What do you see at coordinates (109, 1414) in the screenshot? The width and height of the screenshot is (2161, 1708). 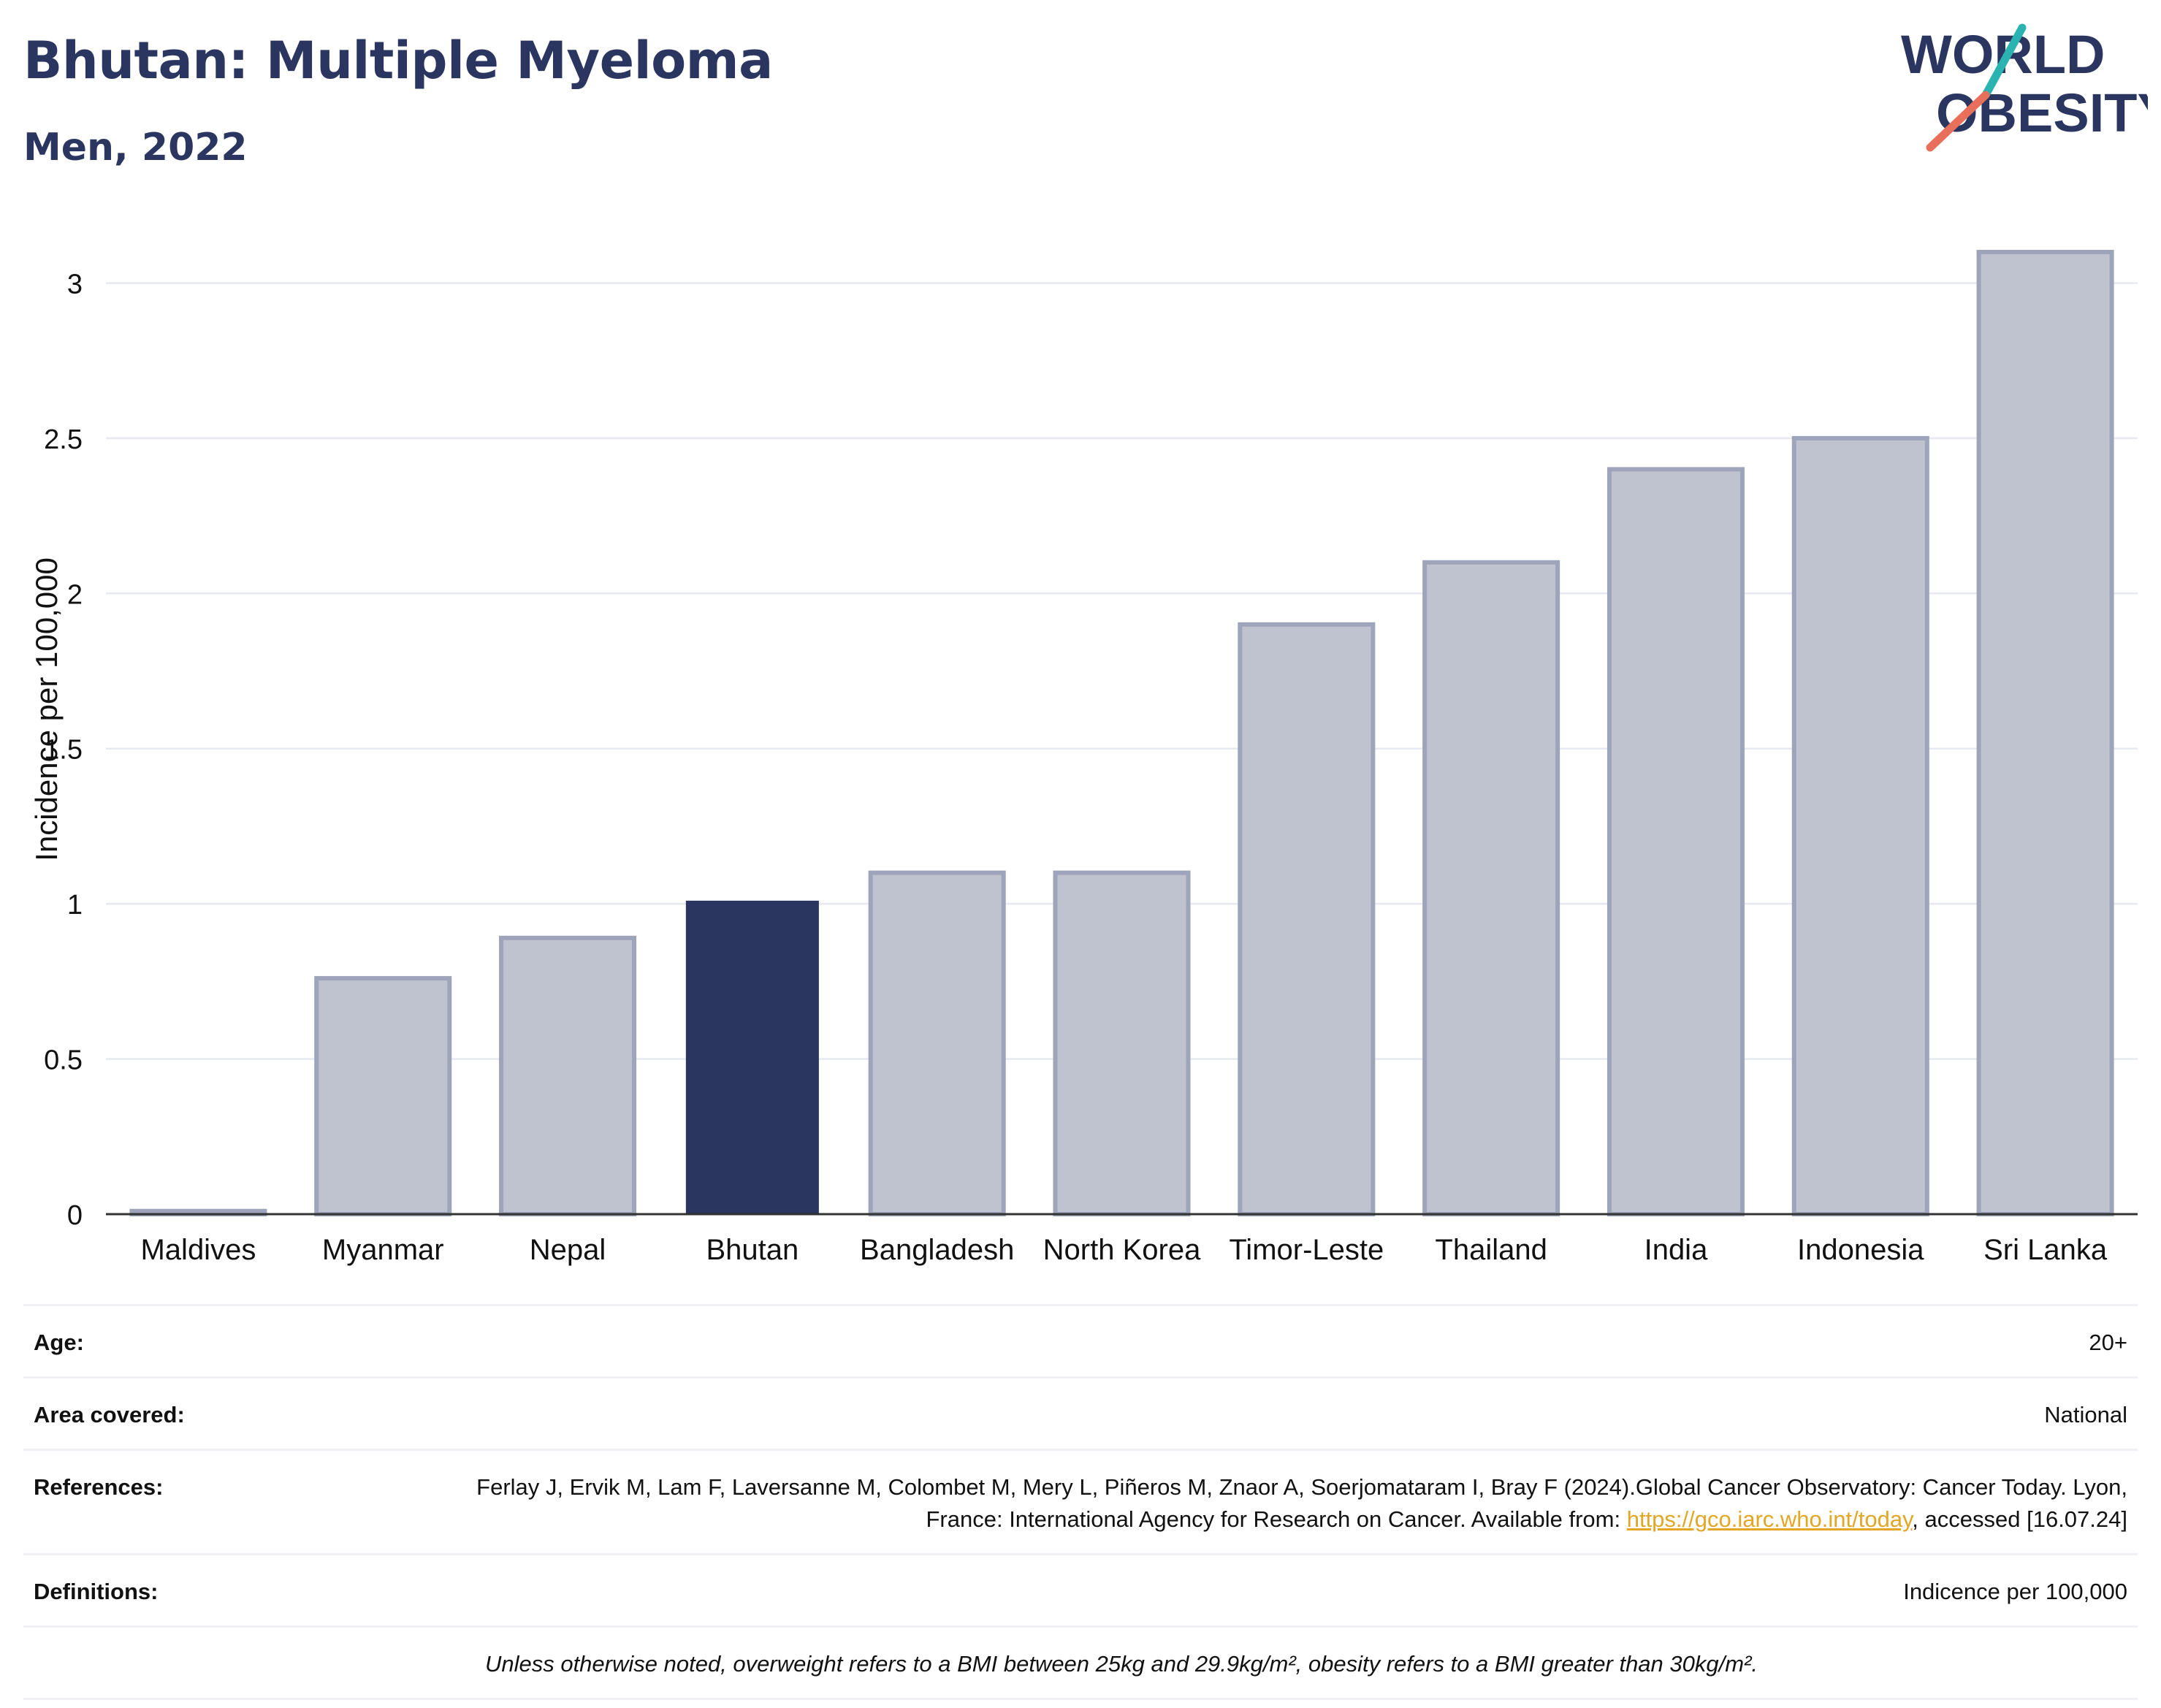 I see `area-label: Area covered:` at bounding box center [109, 1414].